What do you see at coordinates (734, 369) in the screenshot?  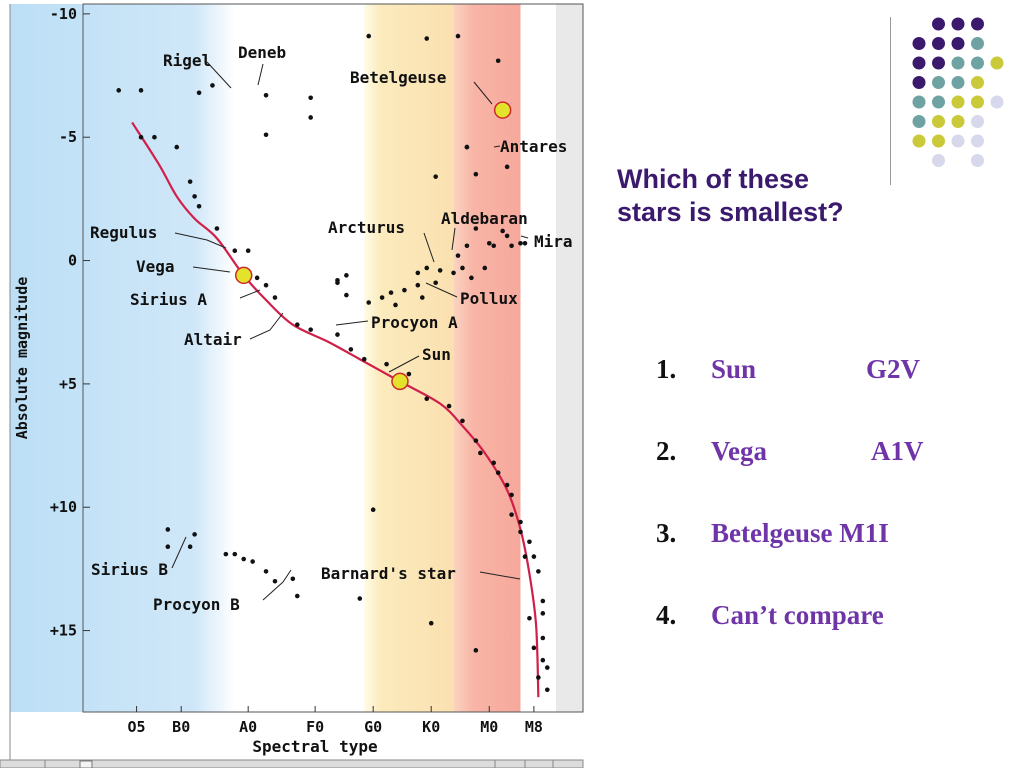 I see `option-name: Sun` at bounding box center [734, 369].